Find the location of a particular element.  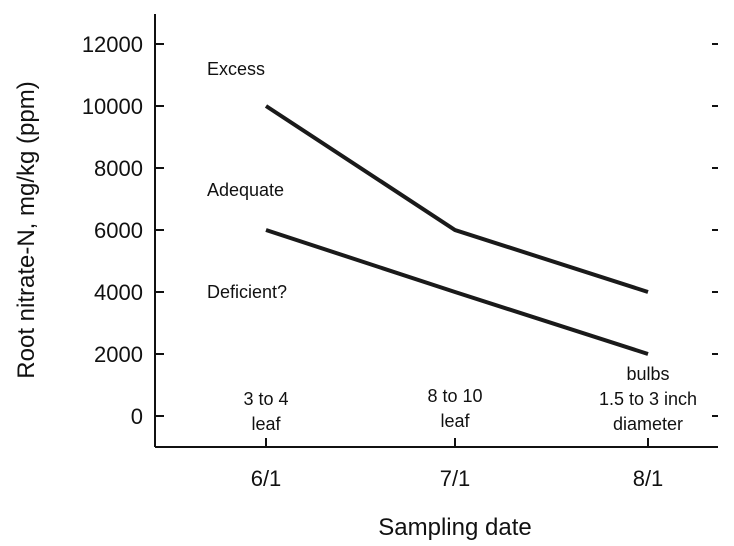

x-tick-label: 8/1 is located at coordinates (648, 478).